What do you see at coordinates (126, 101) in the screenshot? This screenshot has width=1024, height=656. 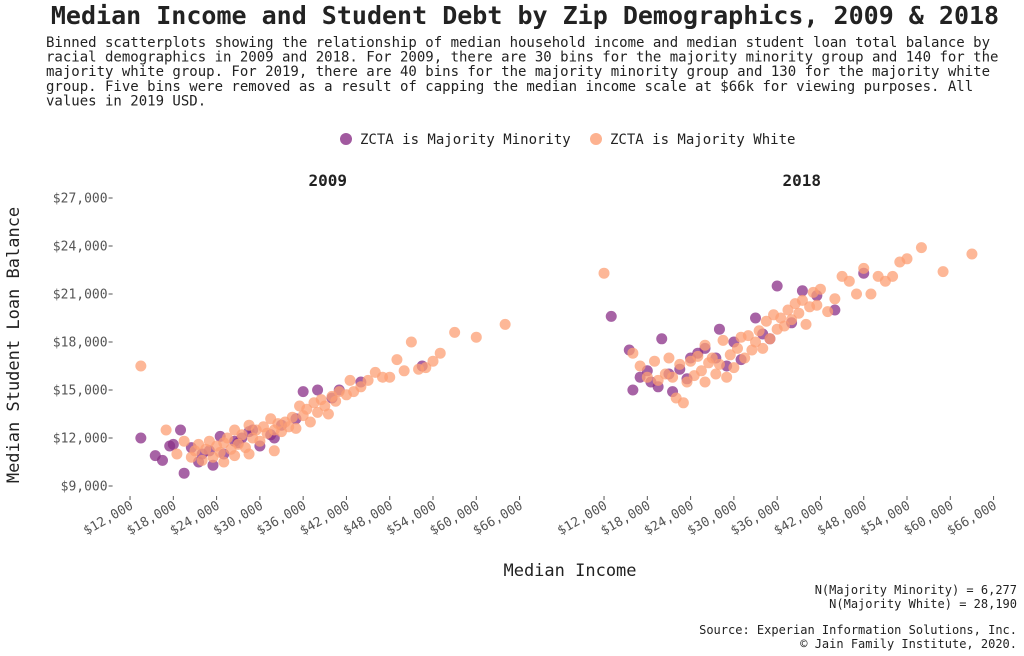 I see `subtitle: values in 2019 USD.` at bounding box center [126, 101].